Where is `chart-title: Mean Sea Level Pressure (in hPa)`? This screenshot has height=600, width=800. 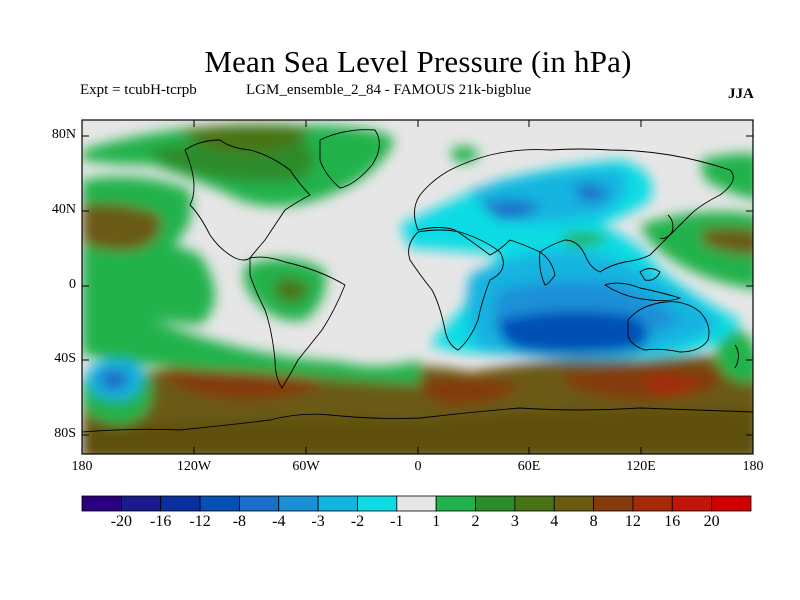 chart-title: Mean Sea Level Pressure (in hPa) is located at coordinates (418, 61).